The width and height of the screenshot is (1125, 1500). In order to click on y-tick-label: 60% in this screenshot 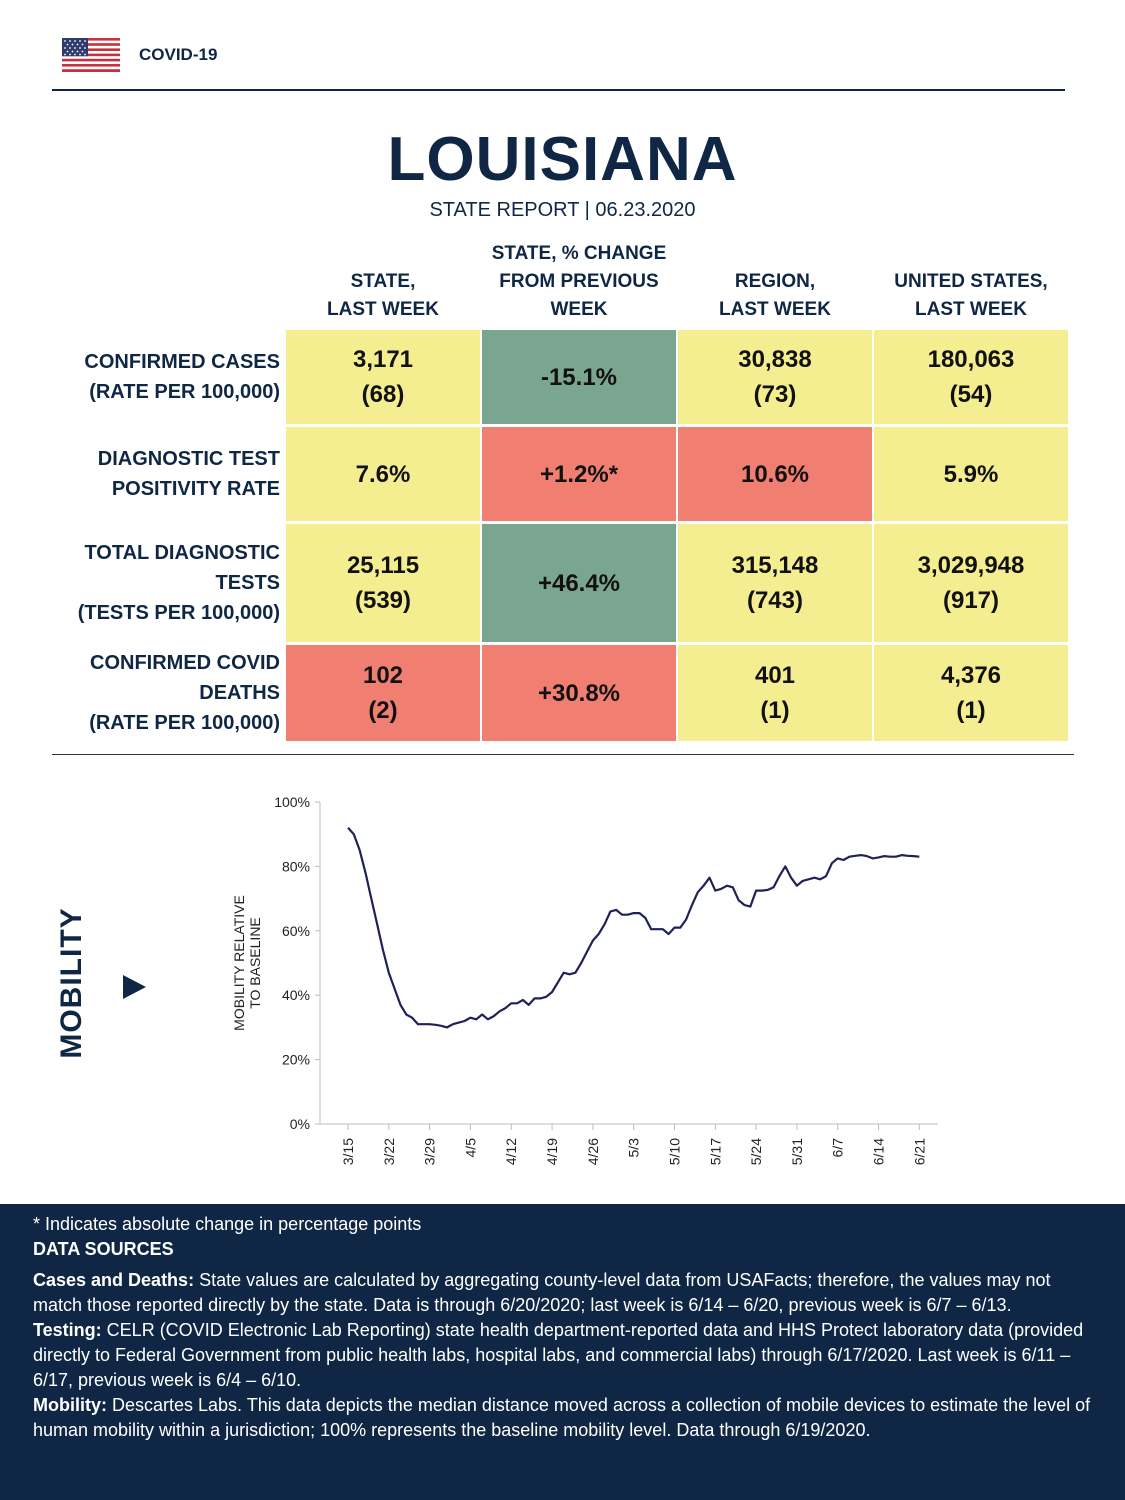, I will do `click(296, 931)`.